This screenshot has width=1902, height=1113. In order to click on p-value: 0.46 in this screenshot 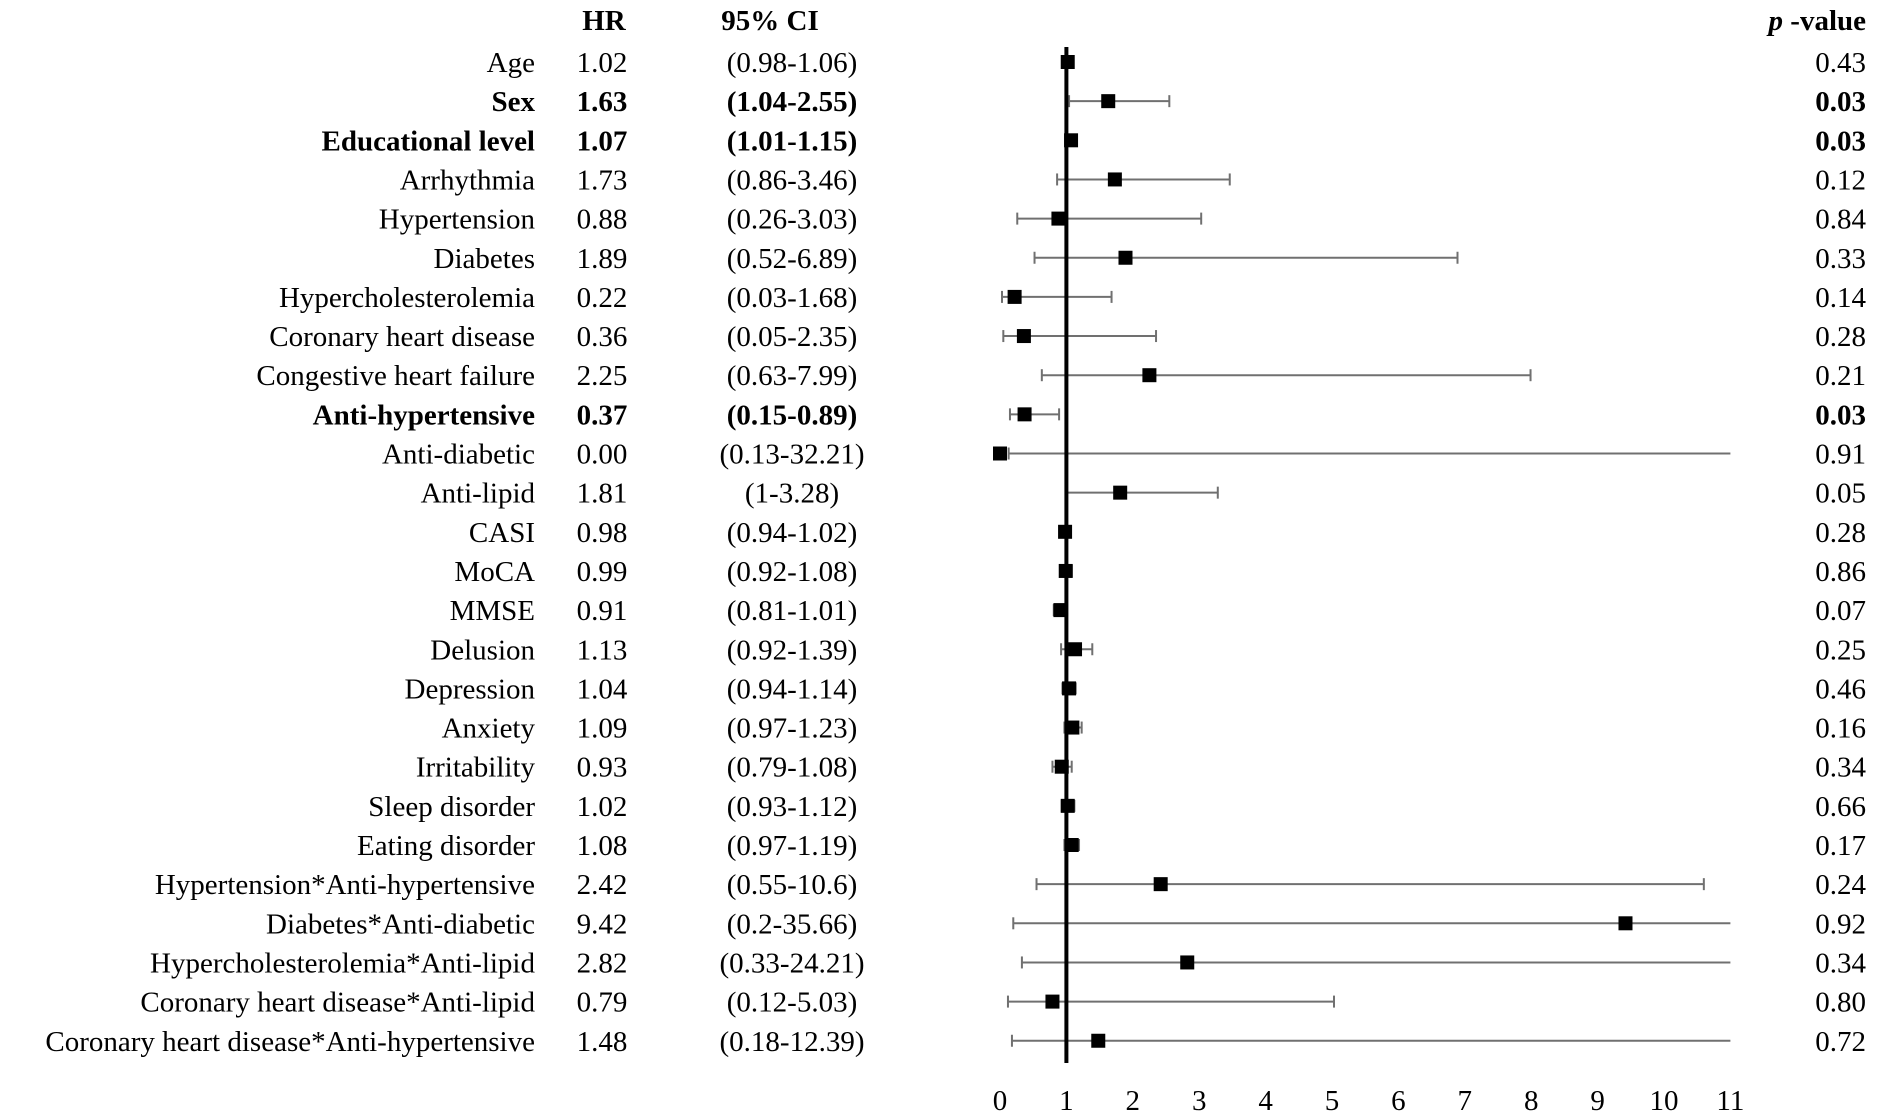, I will do `click(1840, 689)`.